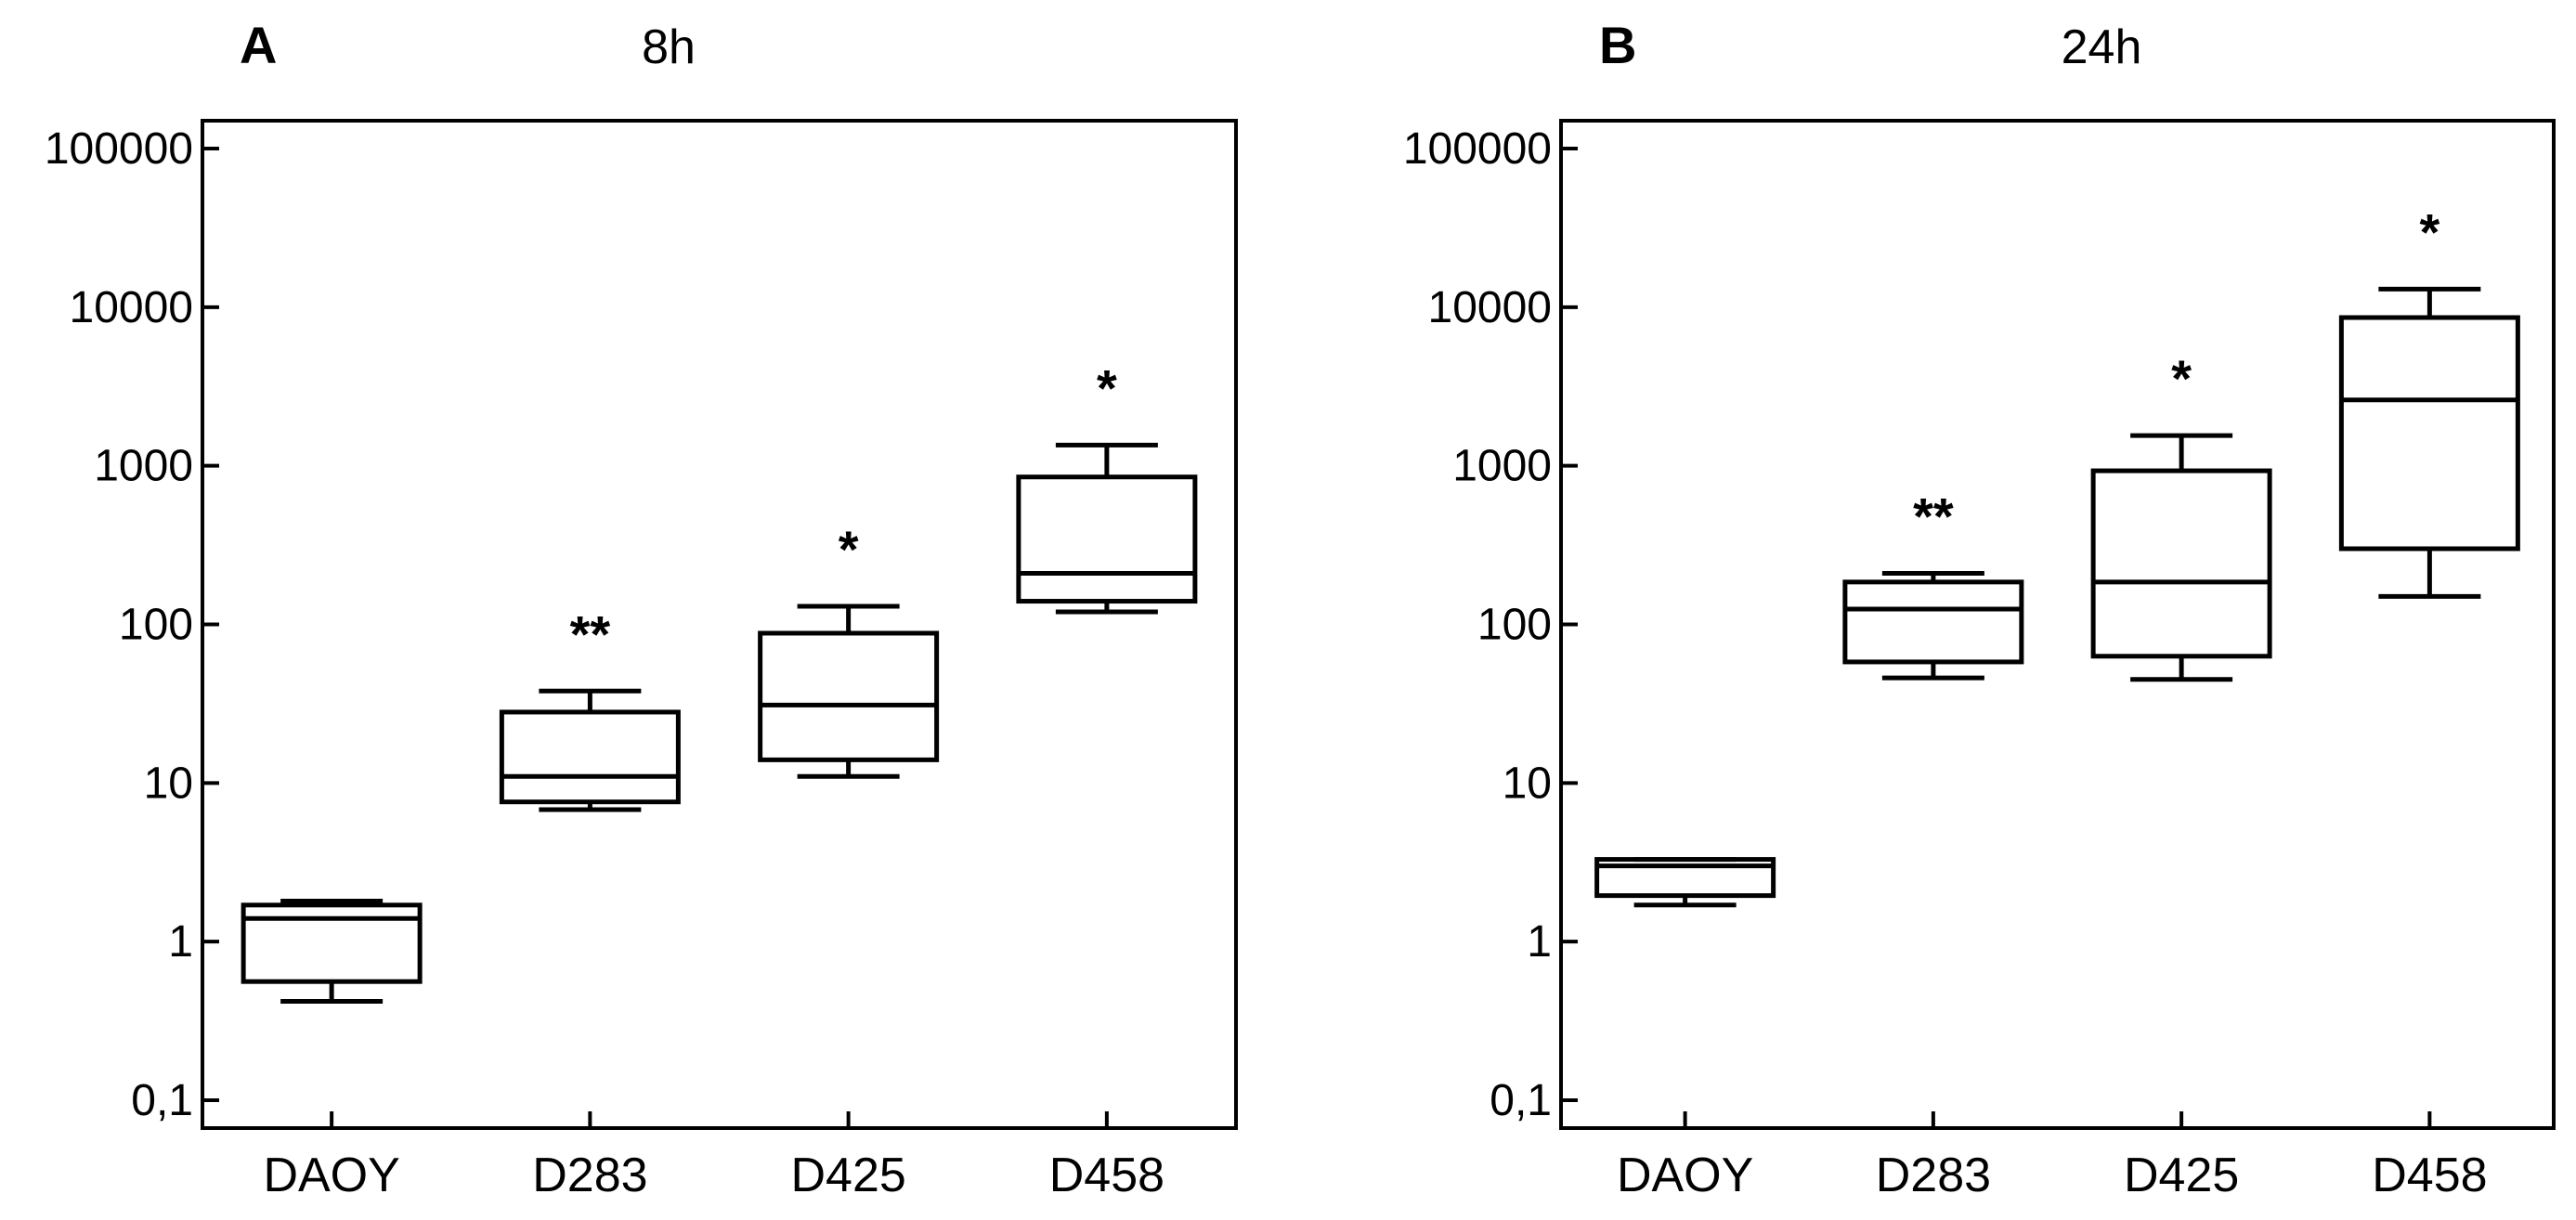 This screenshot has height=1220, width=2576. Describe the element at coordinates (2102, 47) in the screenshot. I see `panel-title: 24h` at that location.